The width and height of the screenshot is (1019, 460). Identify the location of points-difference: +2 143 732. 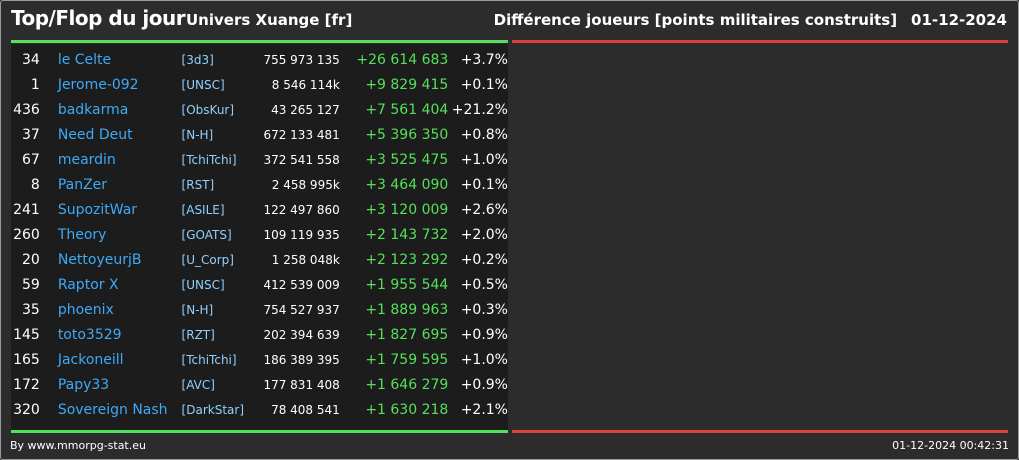
(407, 234).